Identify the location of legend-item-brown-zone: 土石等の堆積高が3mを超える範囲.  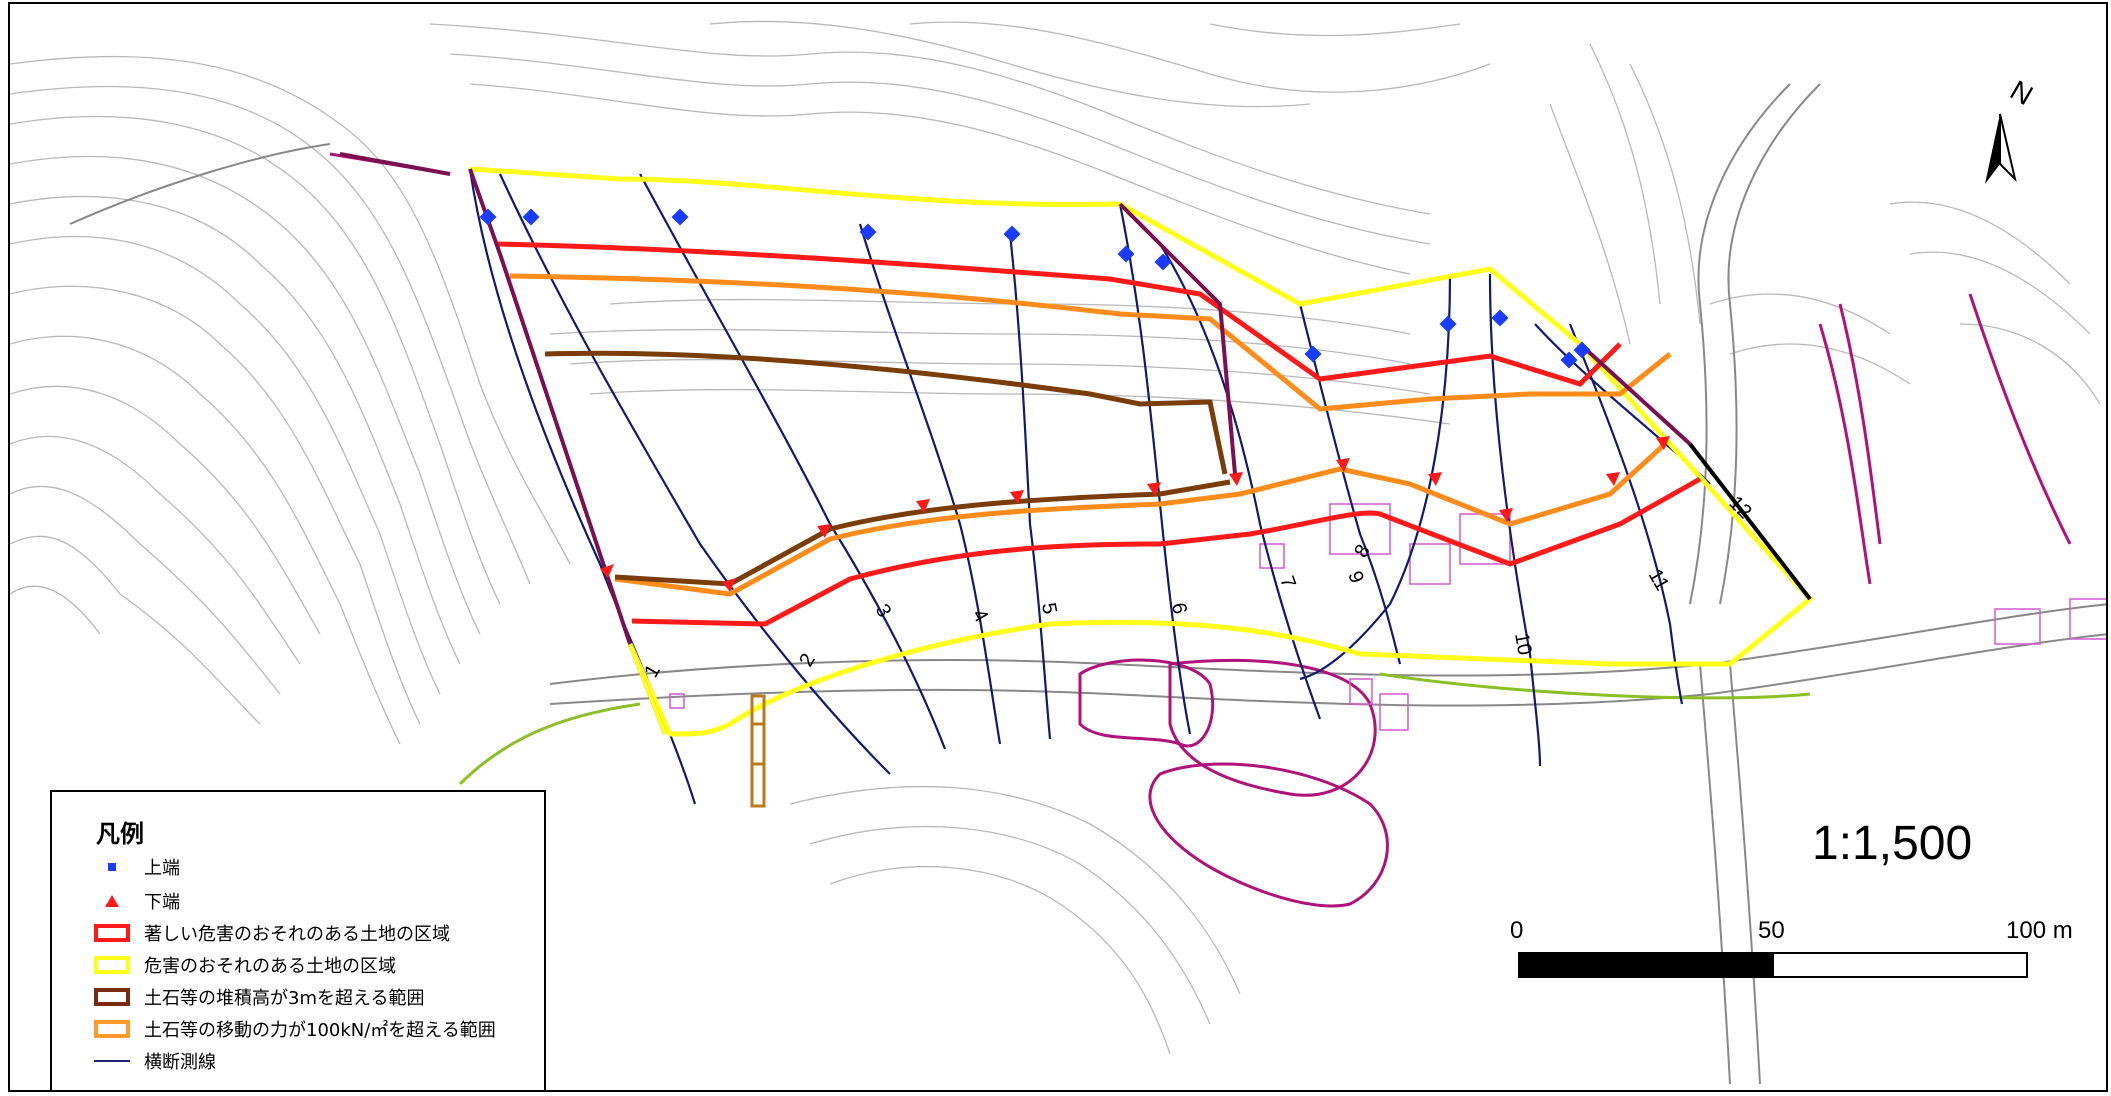
(258, 997).